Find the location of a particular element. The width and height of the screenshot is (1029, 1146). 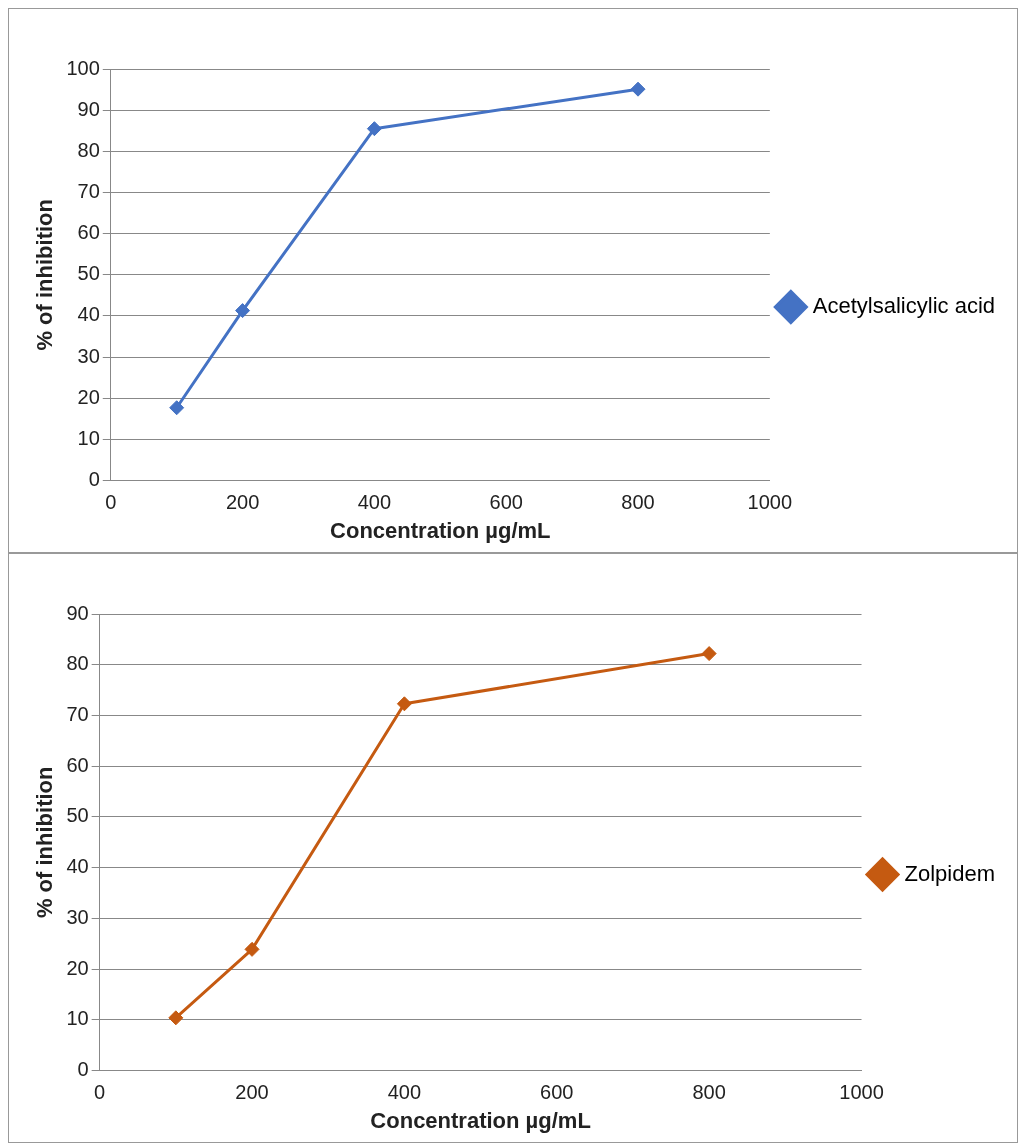

legend-label: Zolpidem is located at coordinates (949, 873).